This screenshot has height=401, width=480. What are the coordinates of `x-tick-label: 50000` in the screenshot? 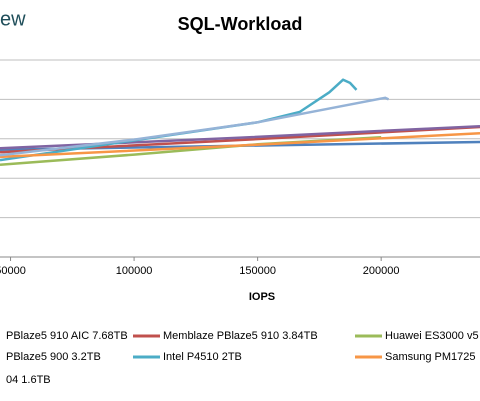 It's located at (13, 271).